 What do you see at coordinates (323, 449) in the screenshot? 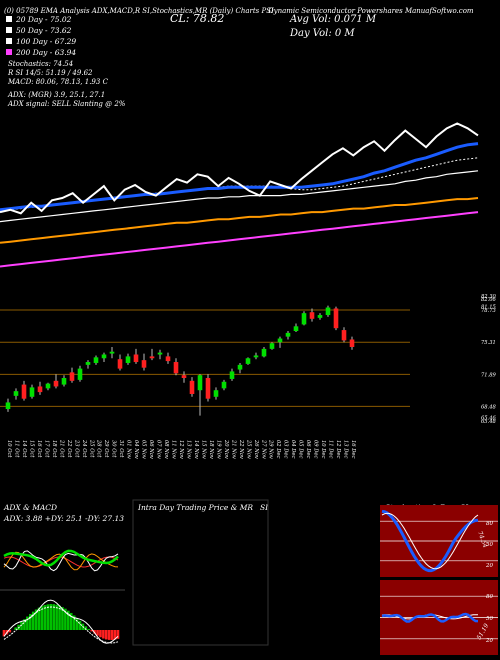
I see `date-label: 10 Dec` at bounding box center [323, 449].